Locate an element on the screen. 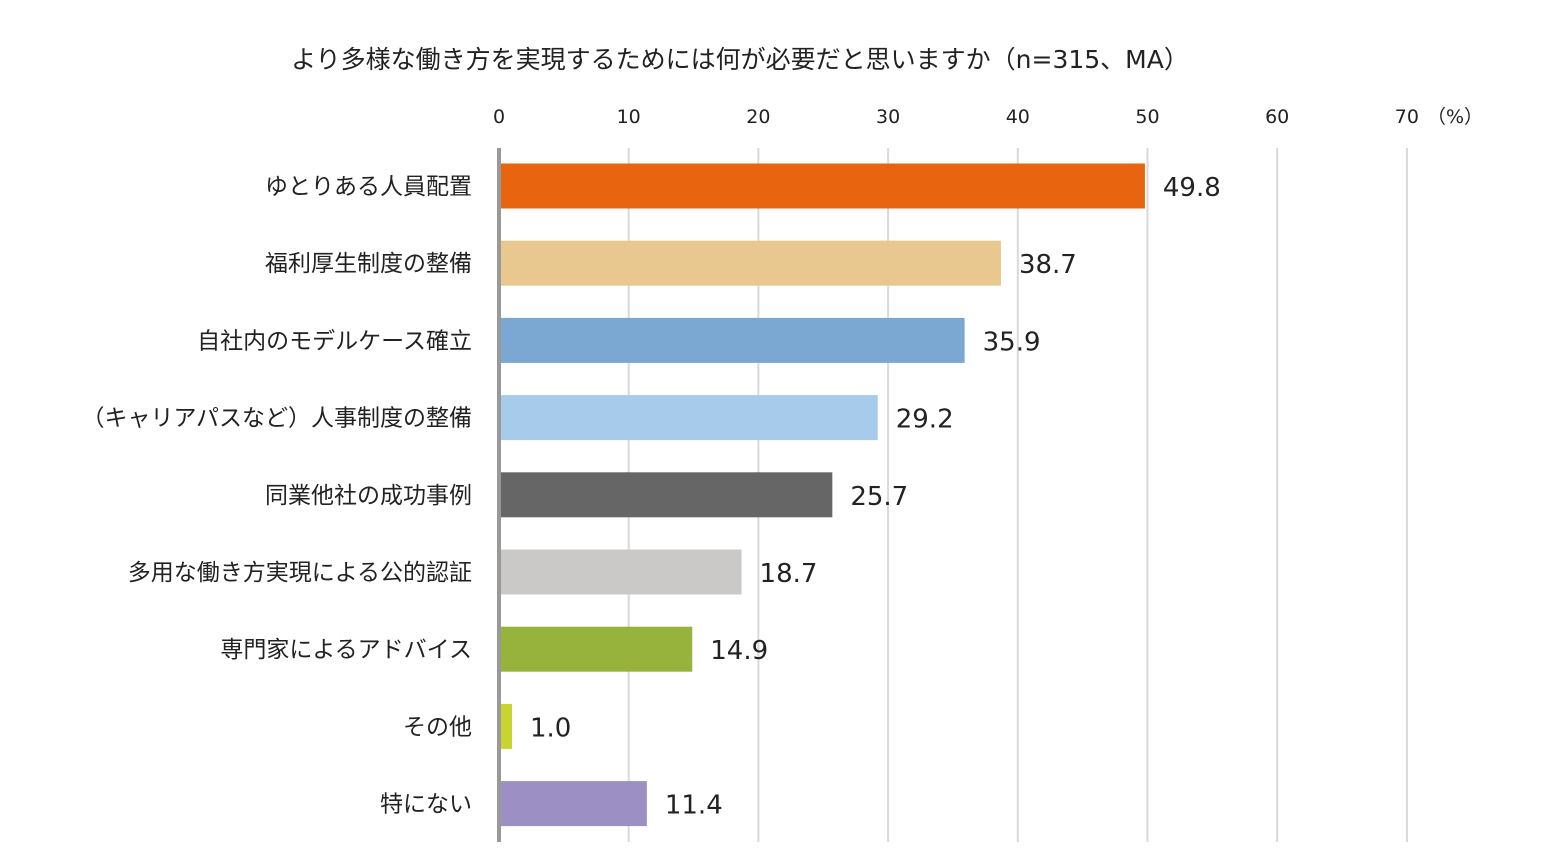 The width and height of the screenshot is (1564, 865). x-tick-label: 20 is located at coordinates (758, 117).